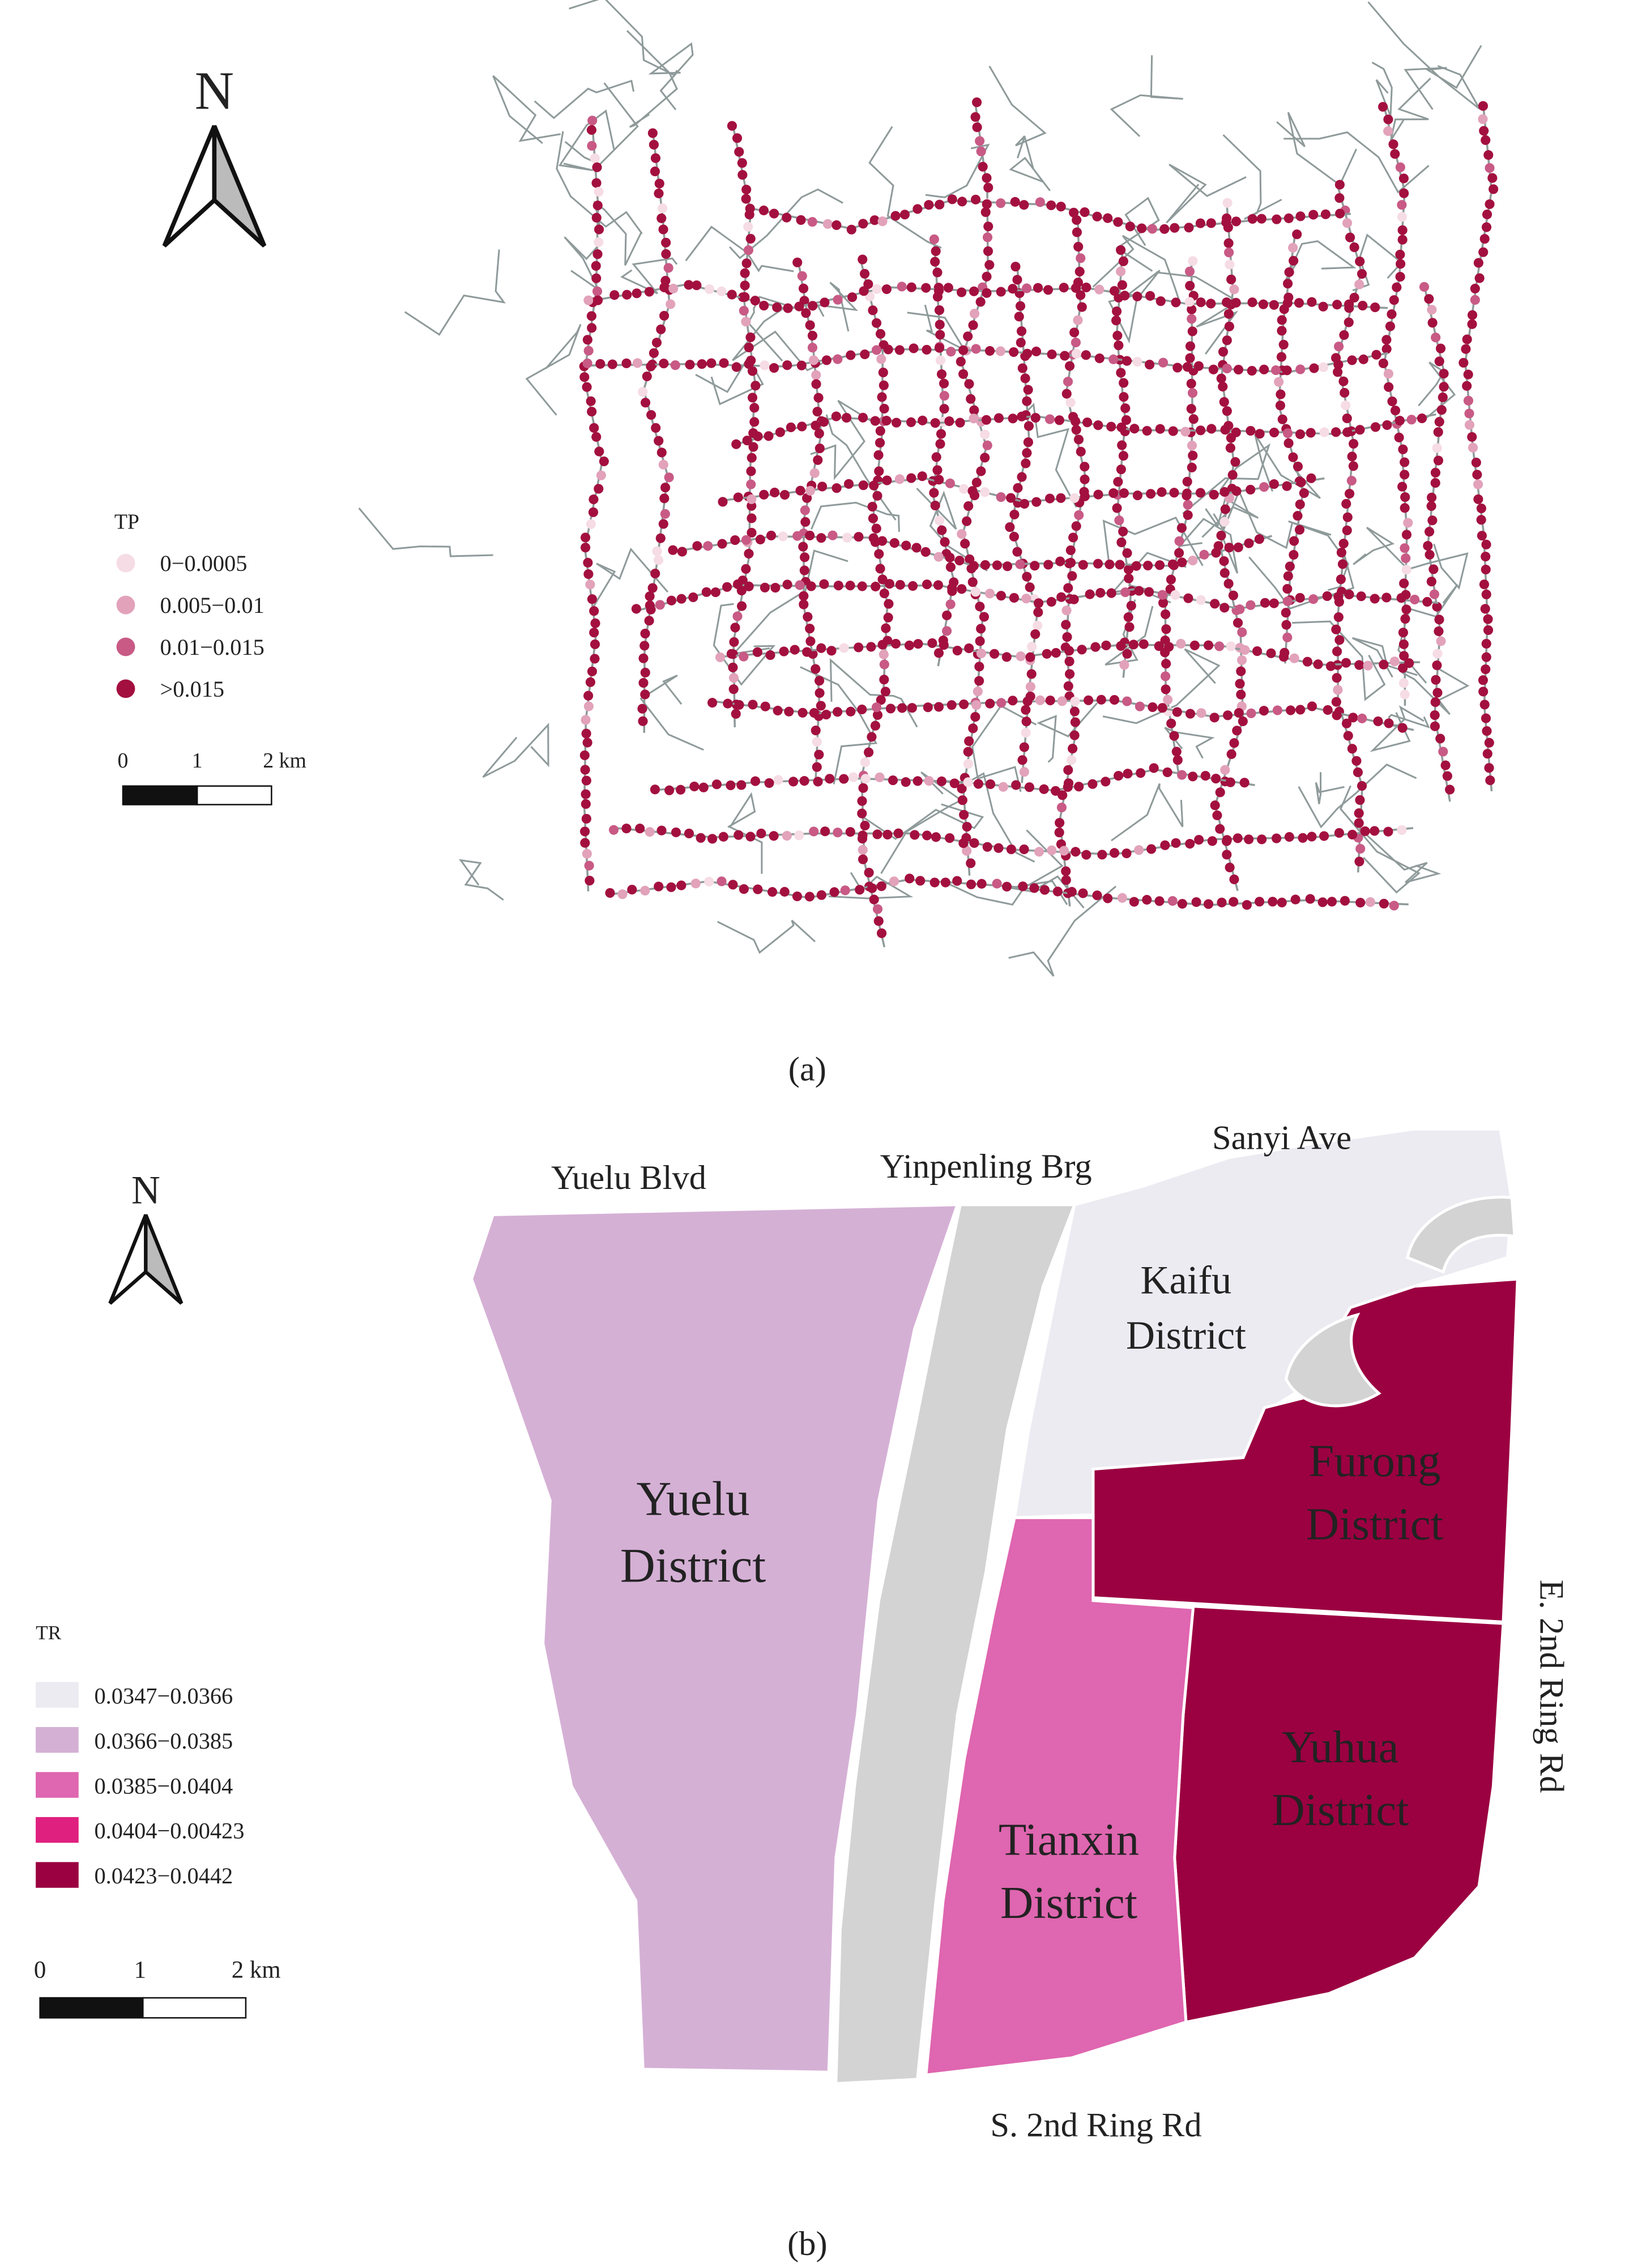  What do you see at coordinates (1095, 2126) in the screenshot?
I see `road-label: S. 2nd Ring Rd` at bounding box center [1095, 2126].